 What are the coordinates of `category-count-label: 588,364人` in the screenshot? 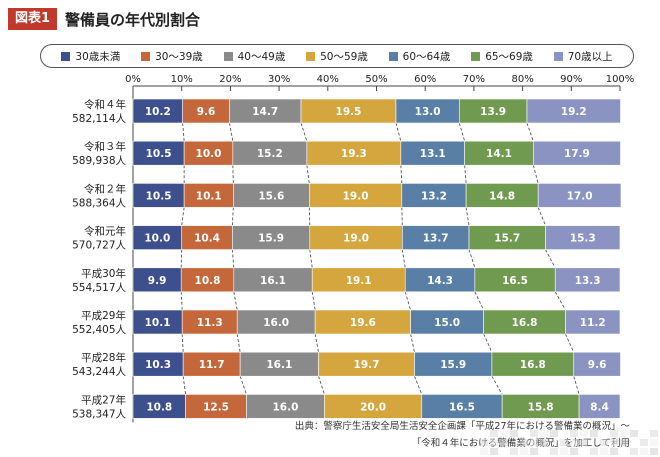 It's located at (99, 203).